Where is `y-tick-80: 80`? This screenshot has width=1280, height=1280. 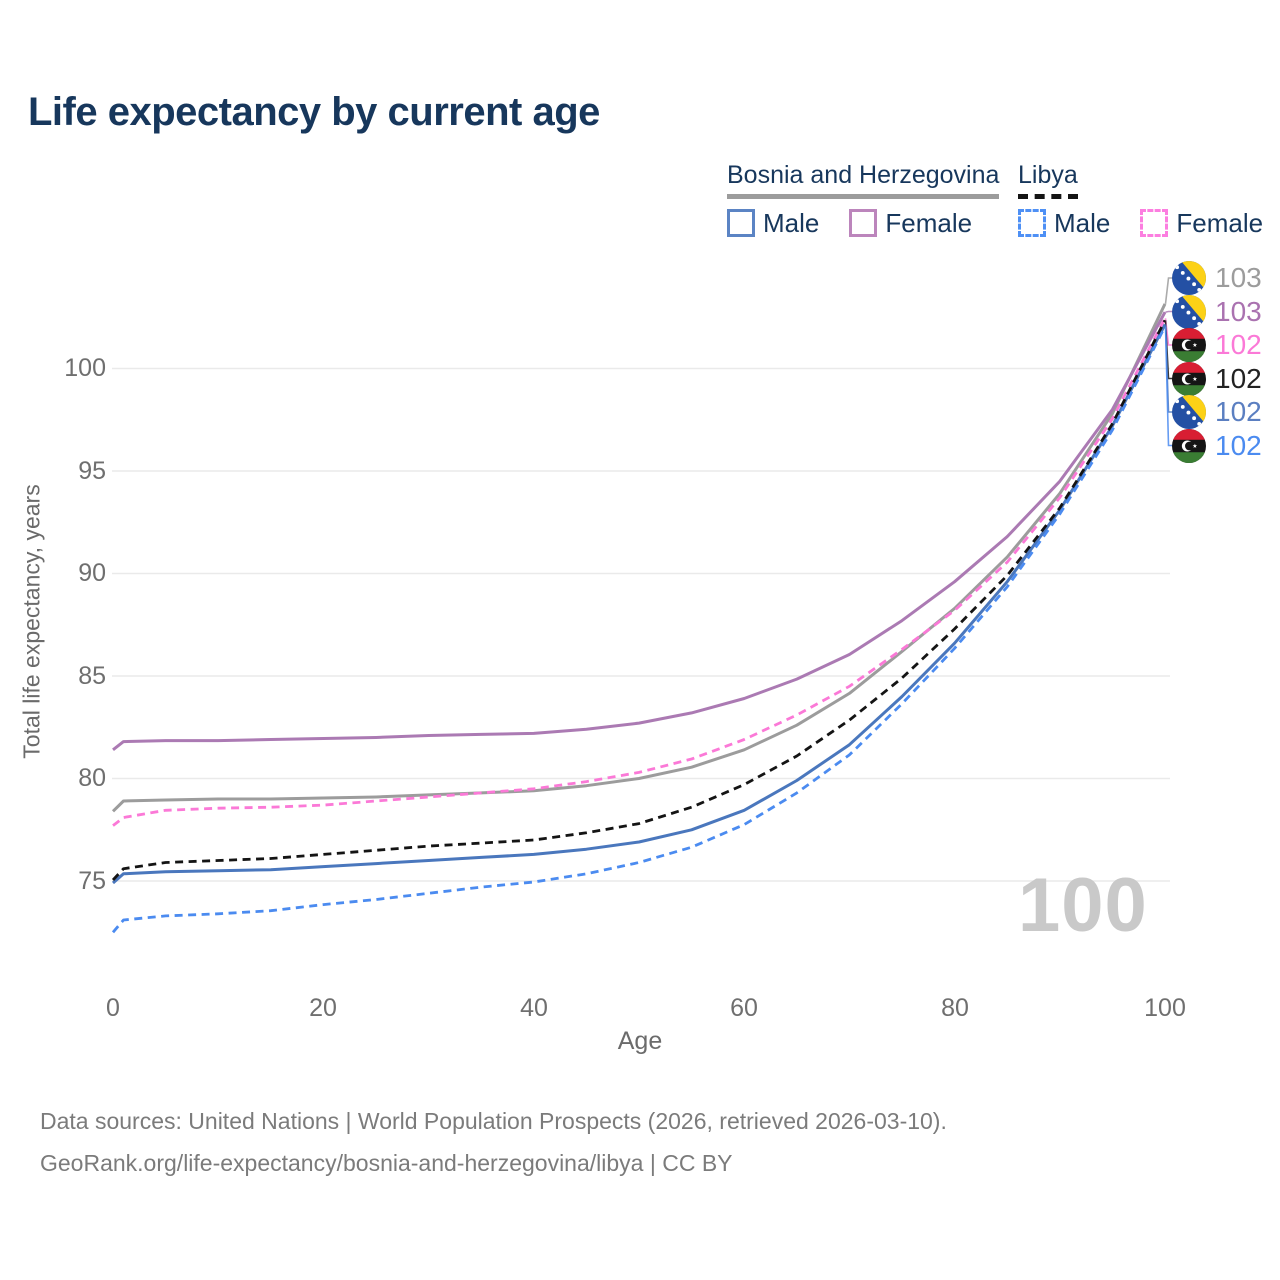
y-tick-80: 80 is located at coordinates (92, 778).